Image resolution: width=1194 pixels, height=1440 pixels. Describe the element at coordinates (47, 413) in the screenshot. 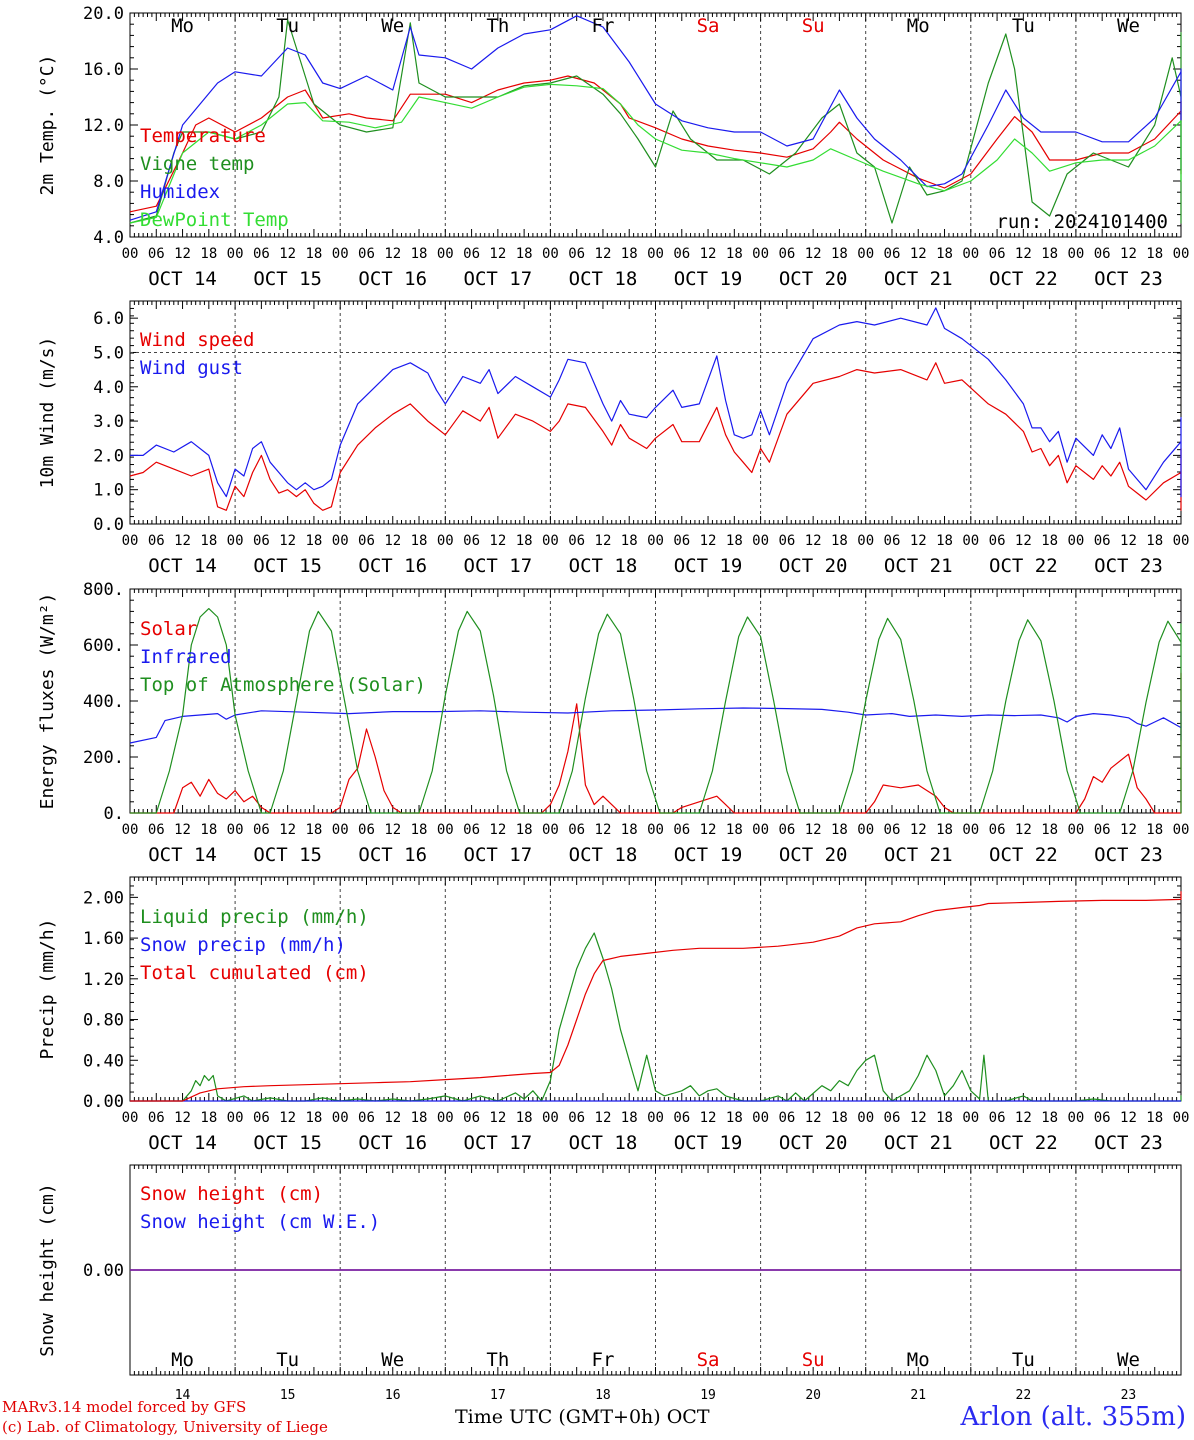

I see `y-axis-label: 10m Wind (m/s)` at that location.